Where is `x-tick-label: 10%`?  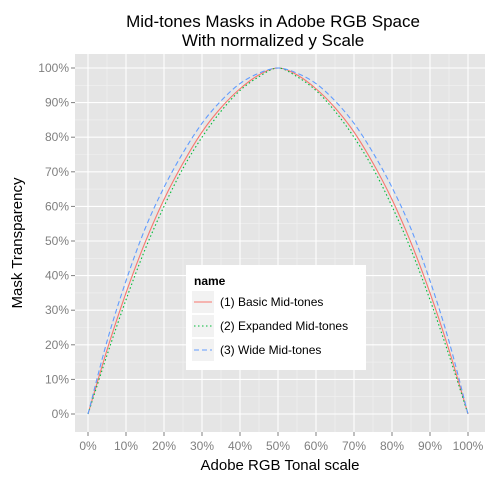 x-tick-label: 10% is located at coordinates (126, 446).